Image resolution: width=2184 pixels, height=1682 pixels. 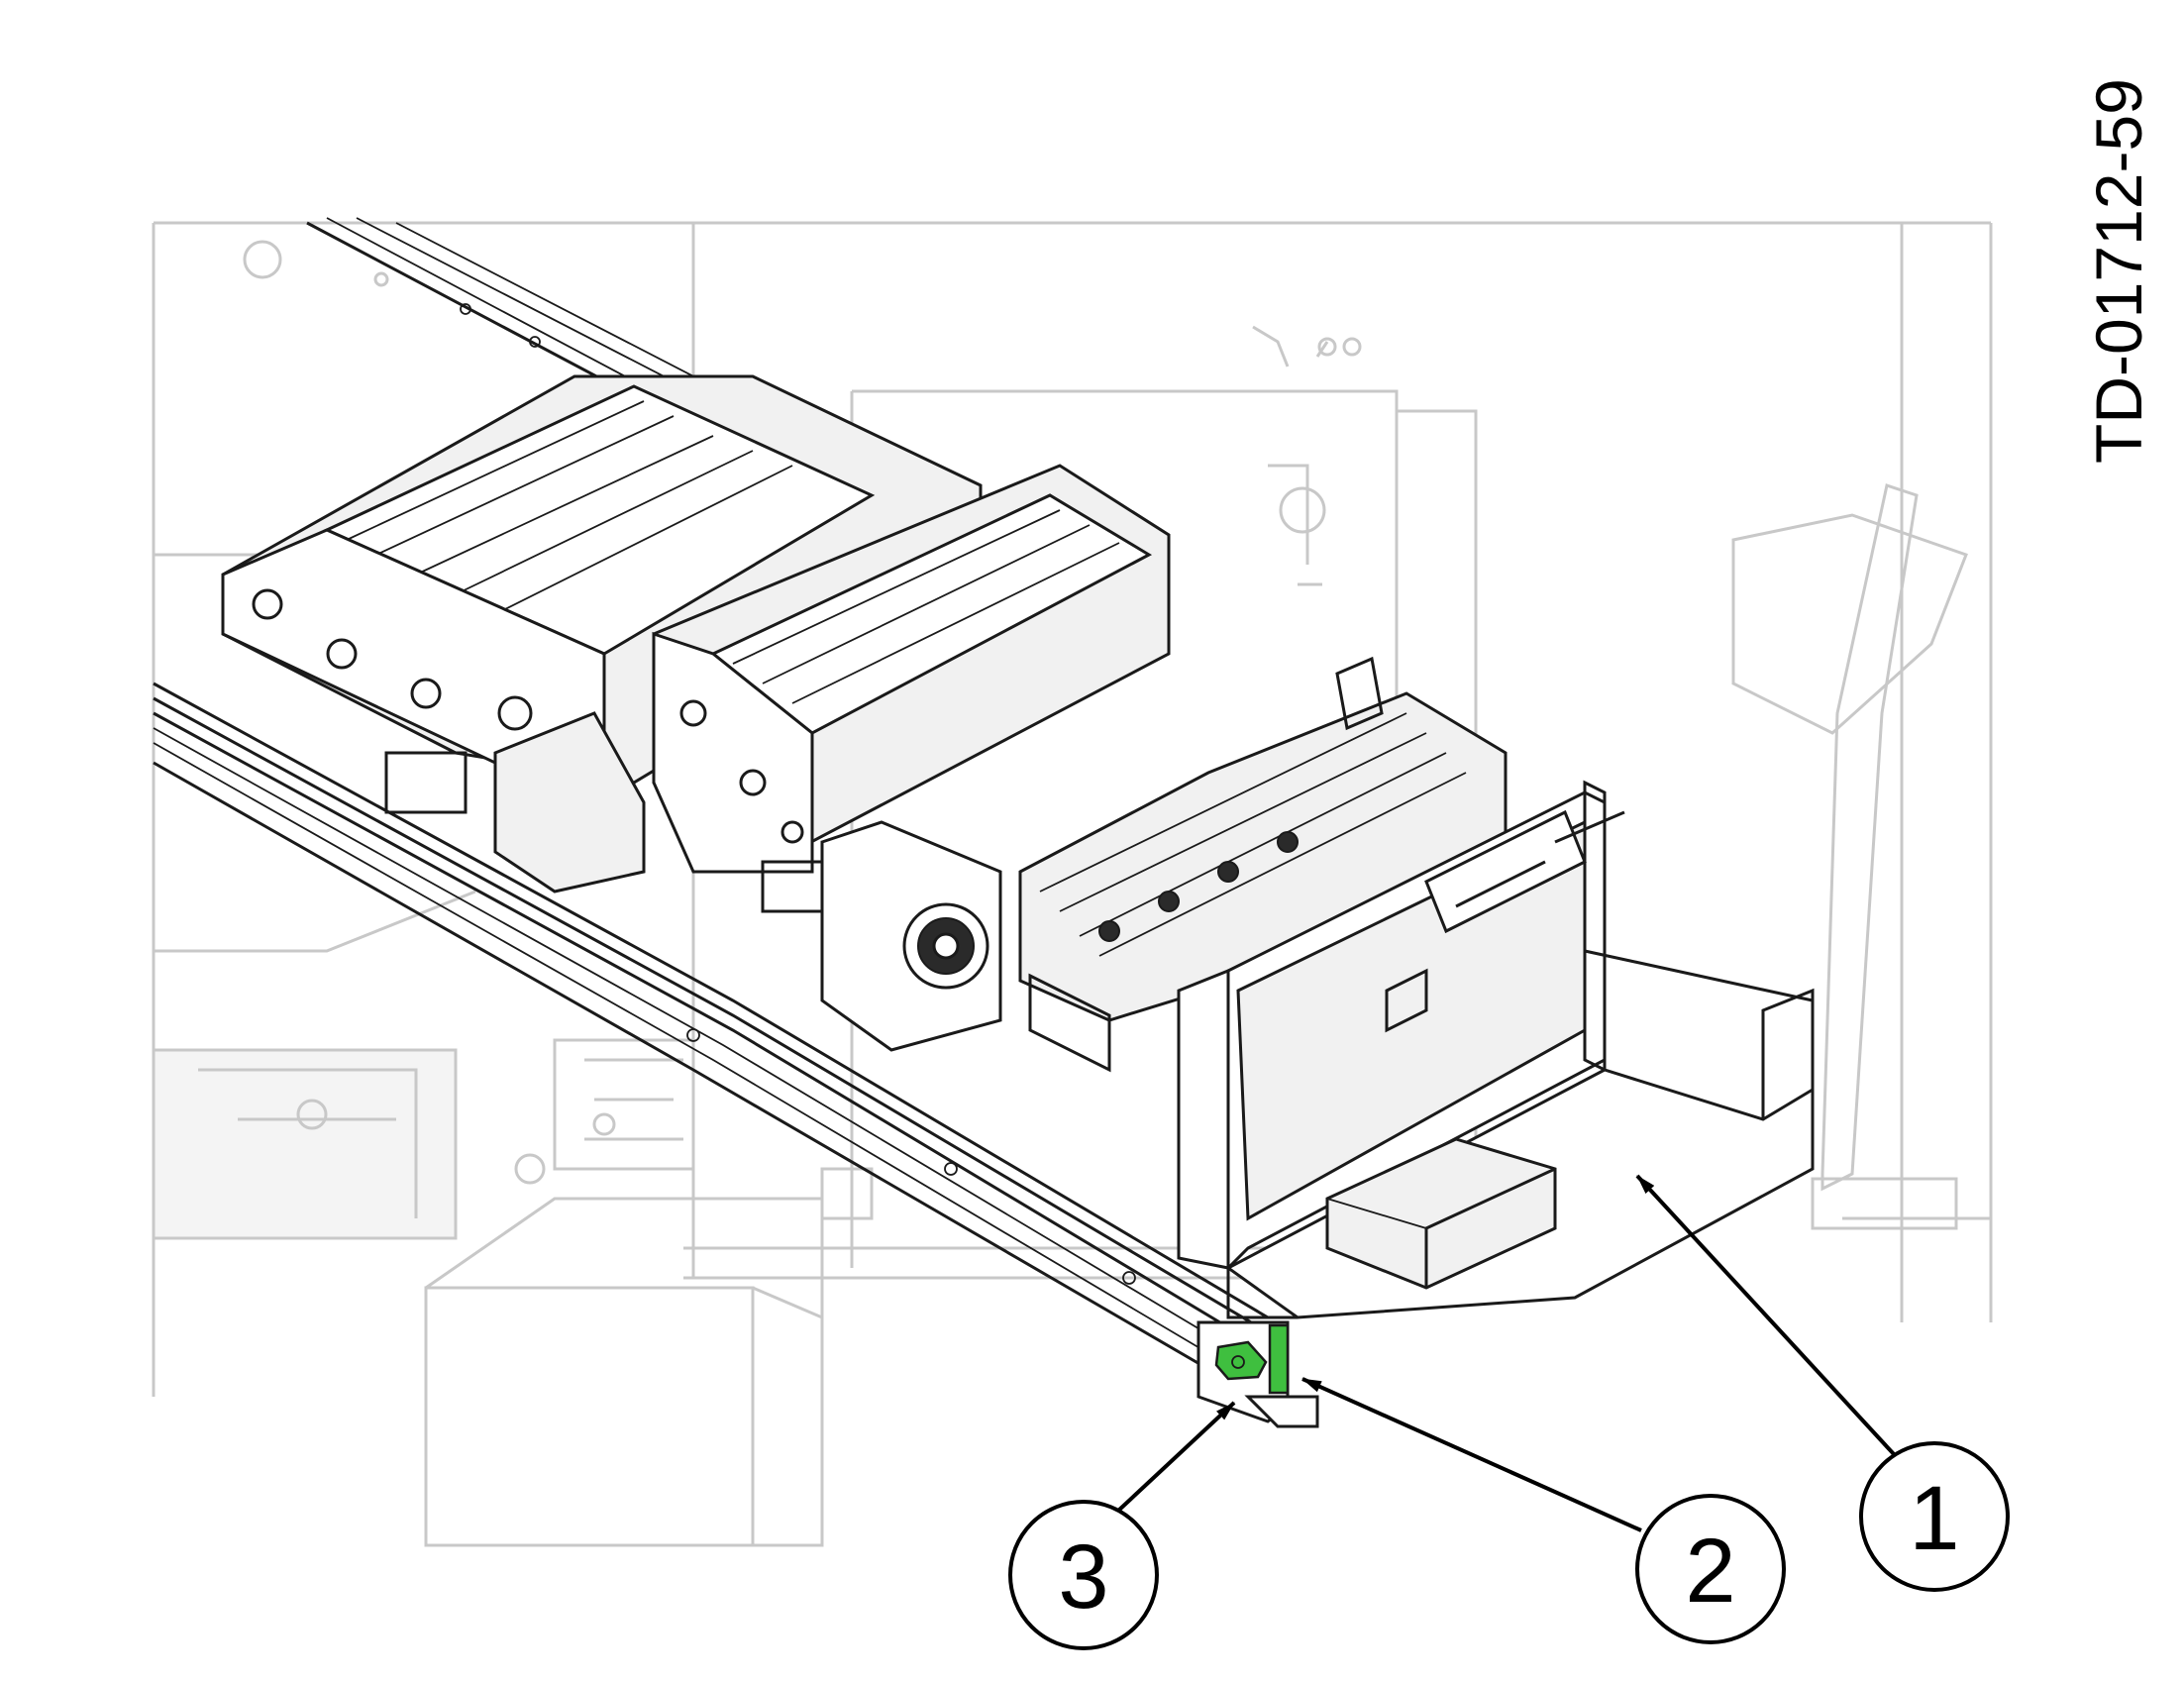 I want to click on document-id: TD-01712-59, so click(x=2118, y=271).